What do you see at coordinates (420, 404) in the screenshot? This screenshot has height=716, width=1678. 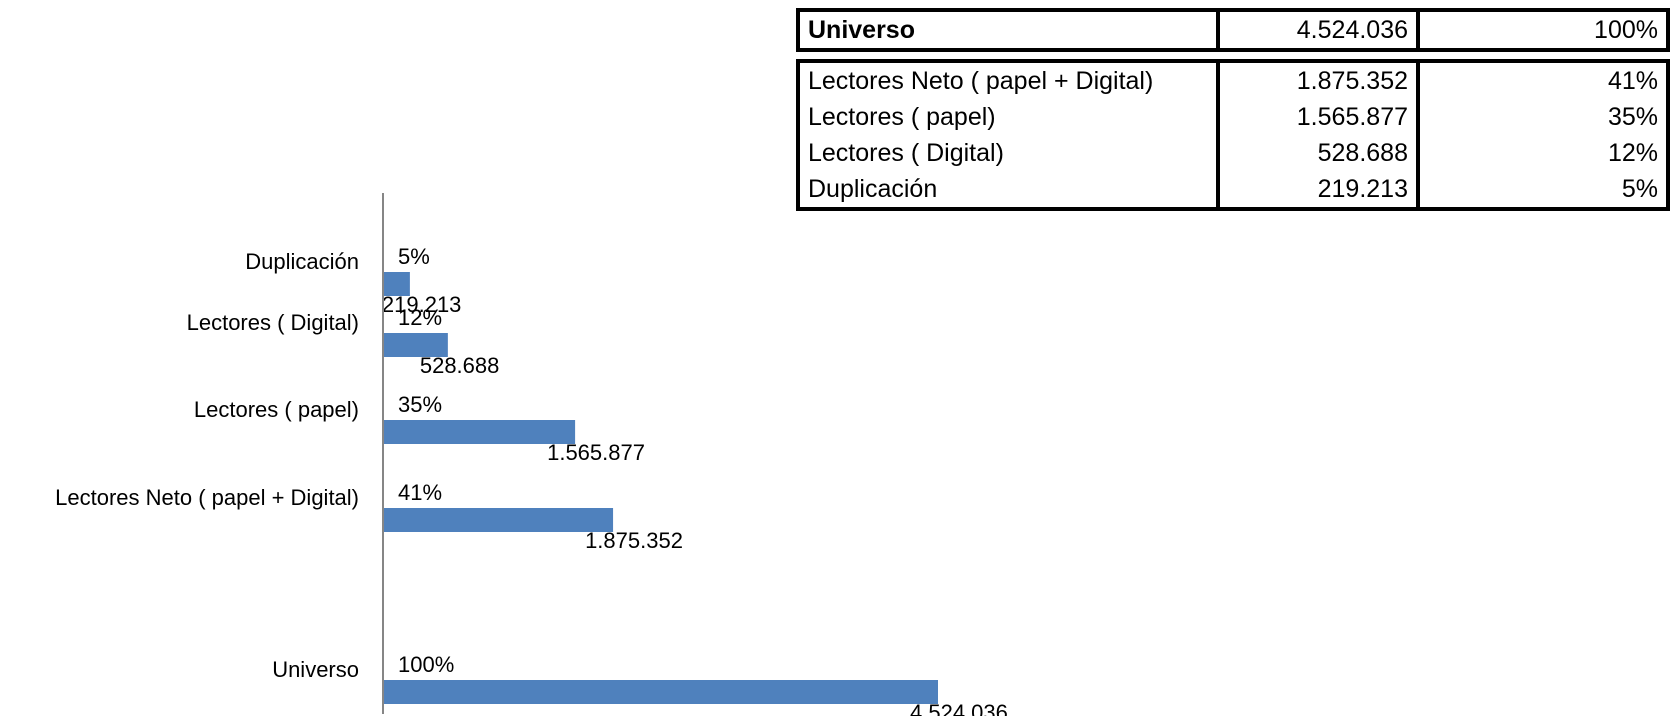 I see `percent-label: 35%` at bounding box center [420, 404].